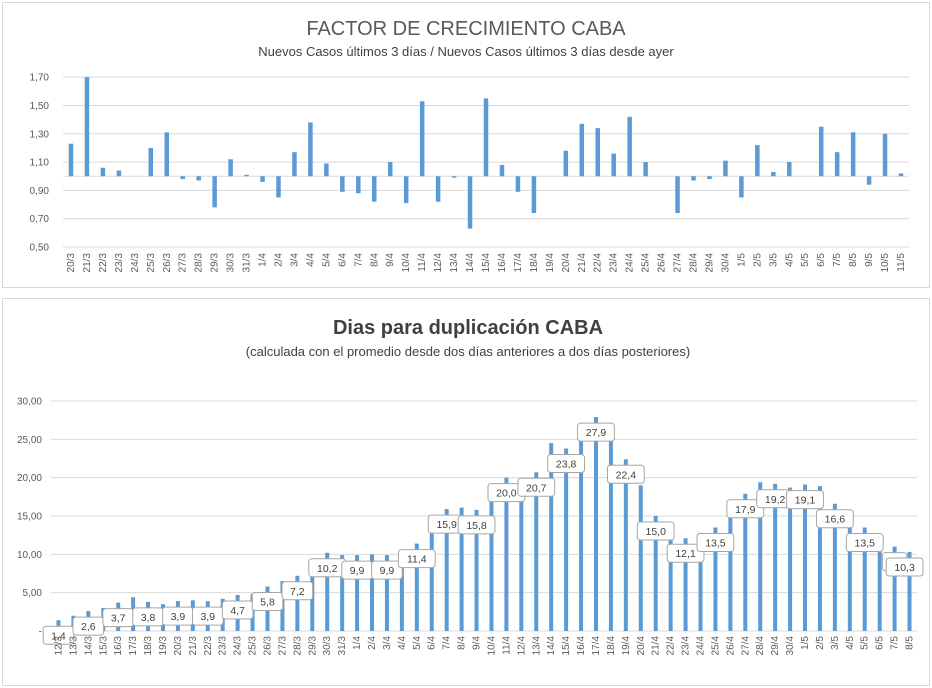 The image size is (932, 688). What do you see at coordinates (73, 646) in the screenshot?
I see `x-tick-label: 13/3` at bounding box center [73, 646].